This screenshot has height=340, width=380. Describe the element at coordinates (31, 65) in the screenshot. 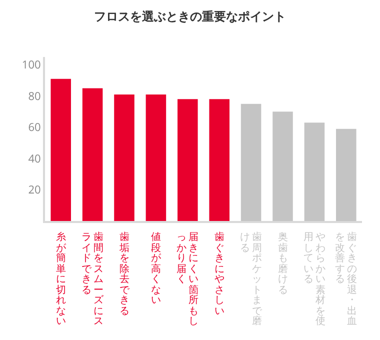

I see `y-tick-label: 100` at that location.